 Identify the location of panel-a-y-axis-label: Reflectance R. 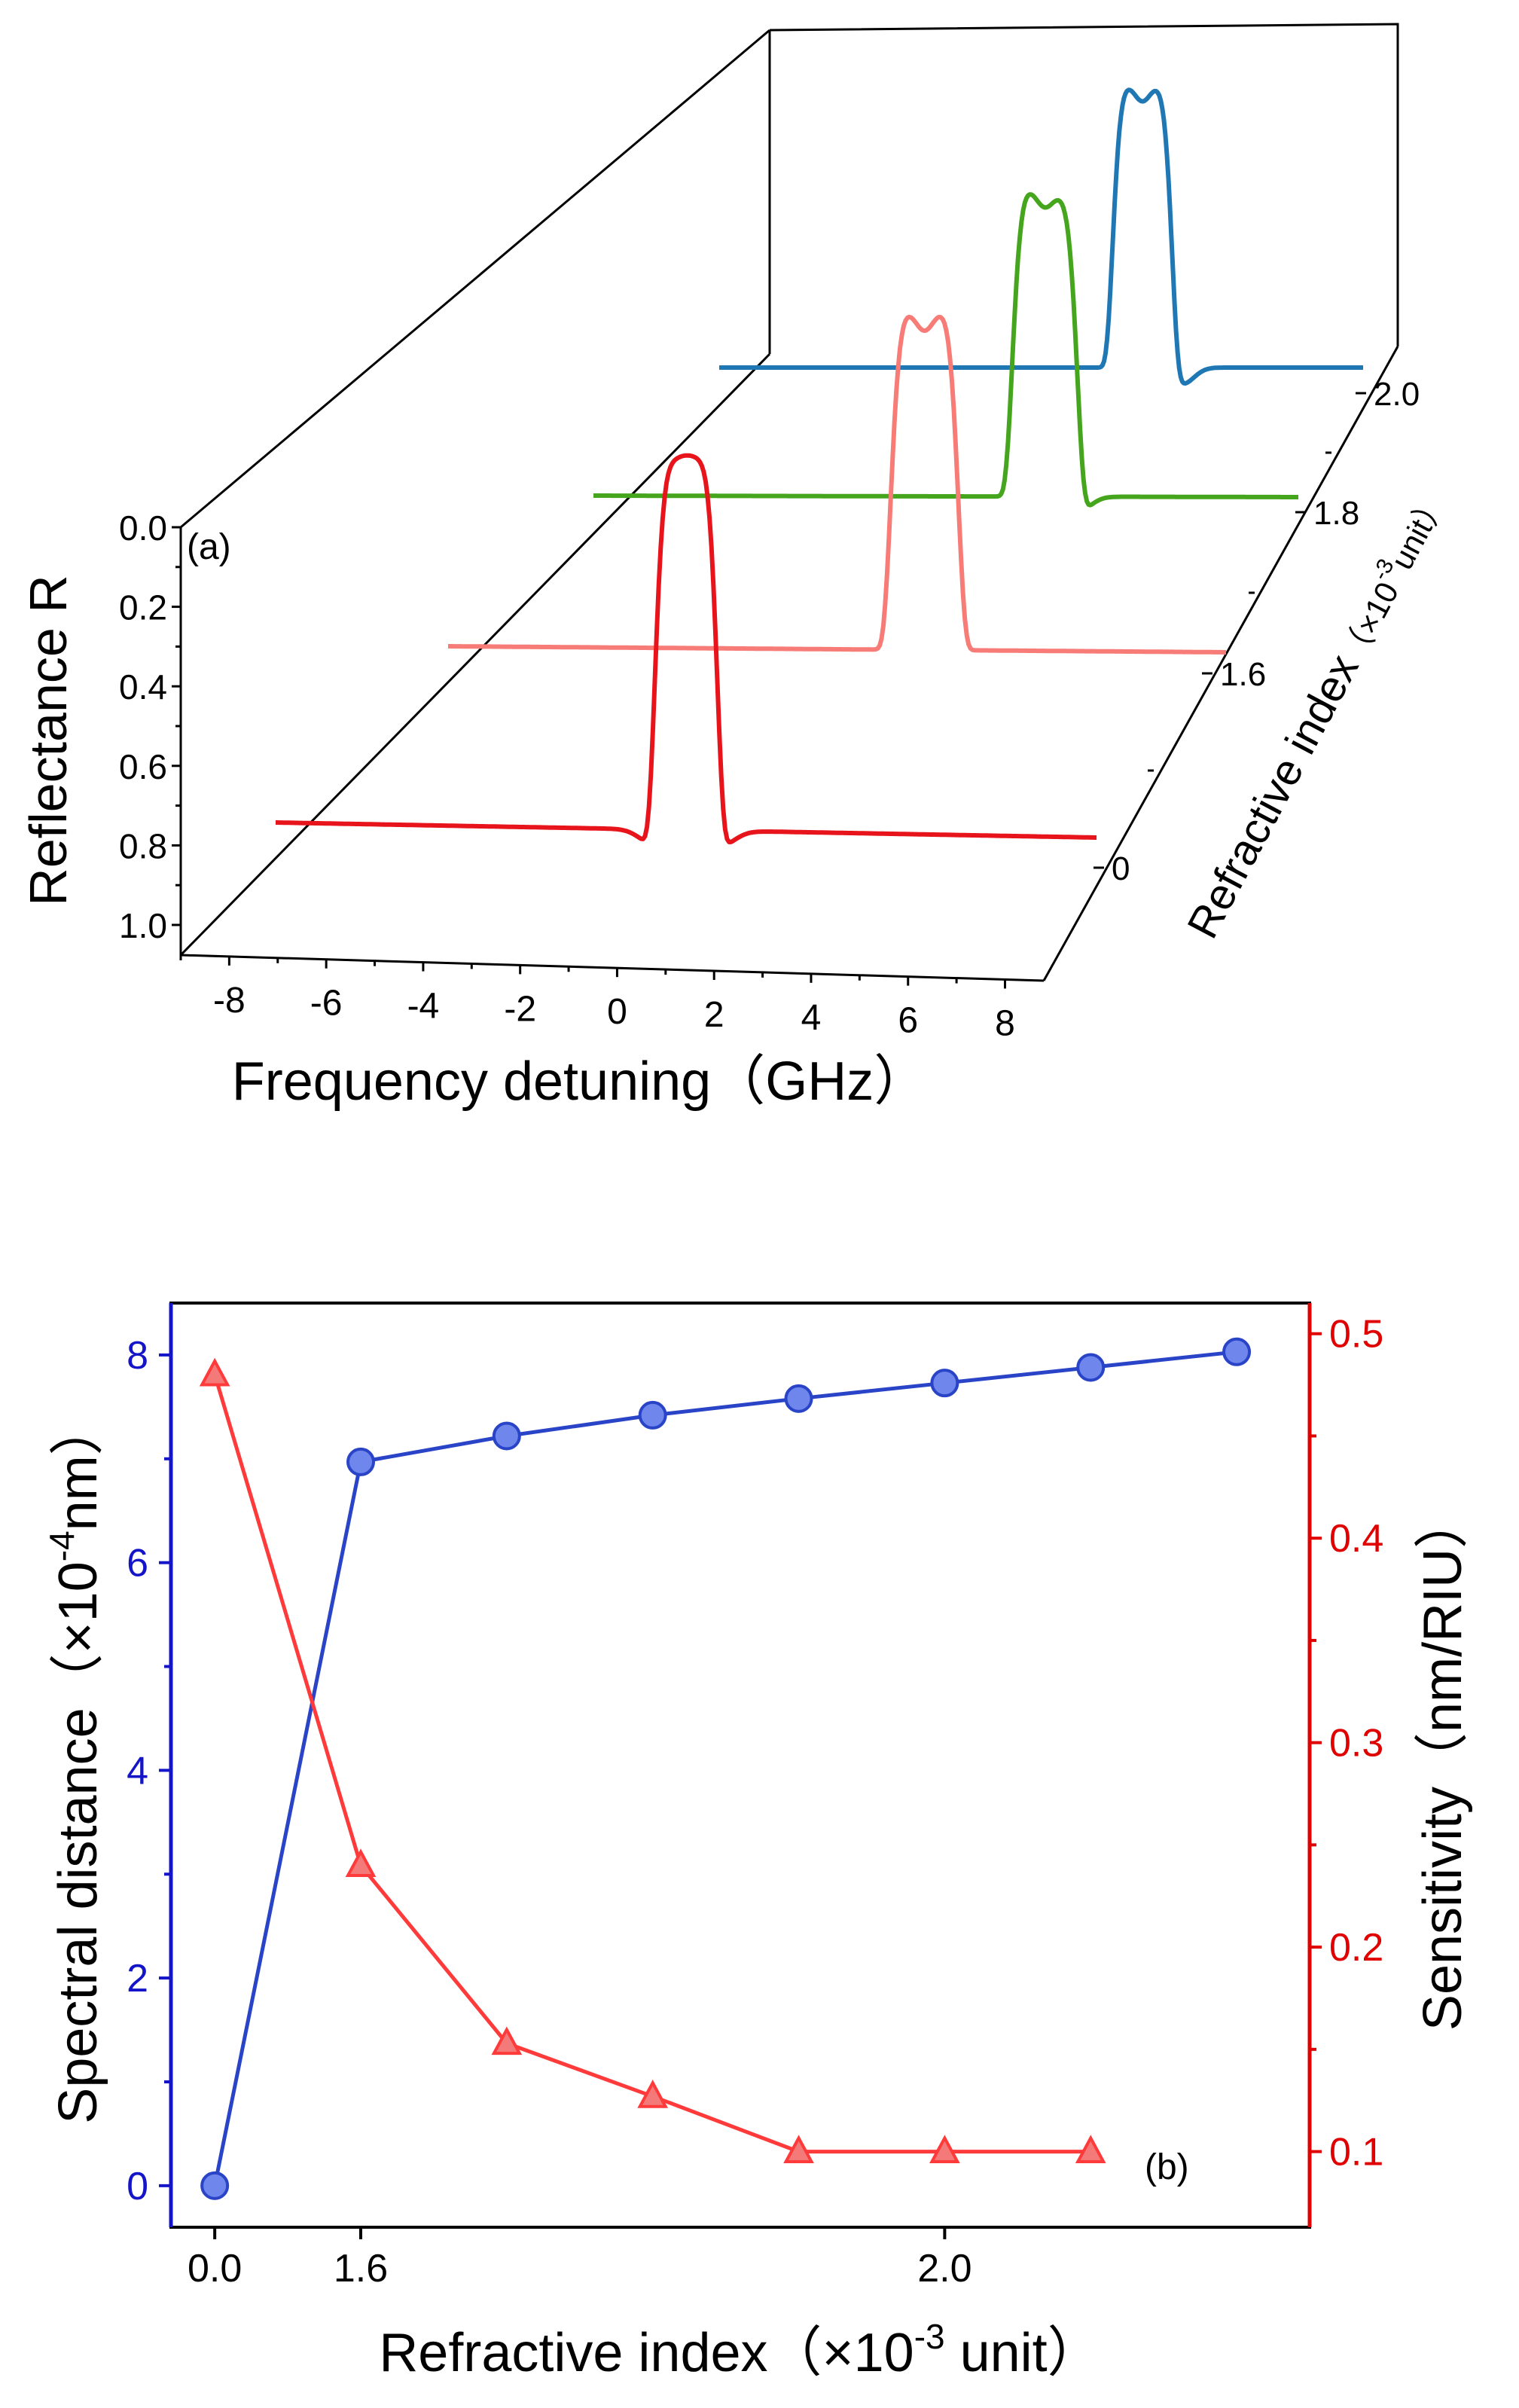
(48, 740).